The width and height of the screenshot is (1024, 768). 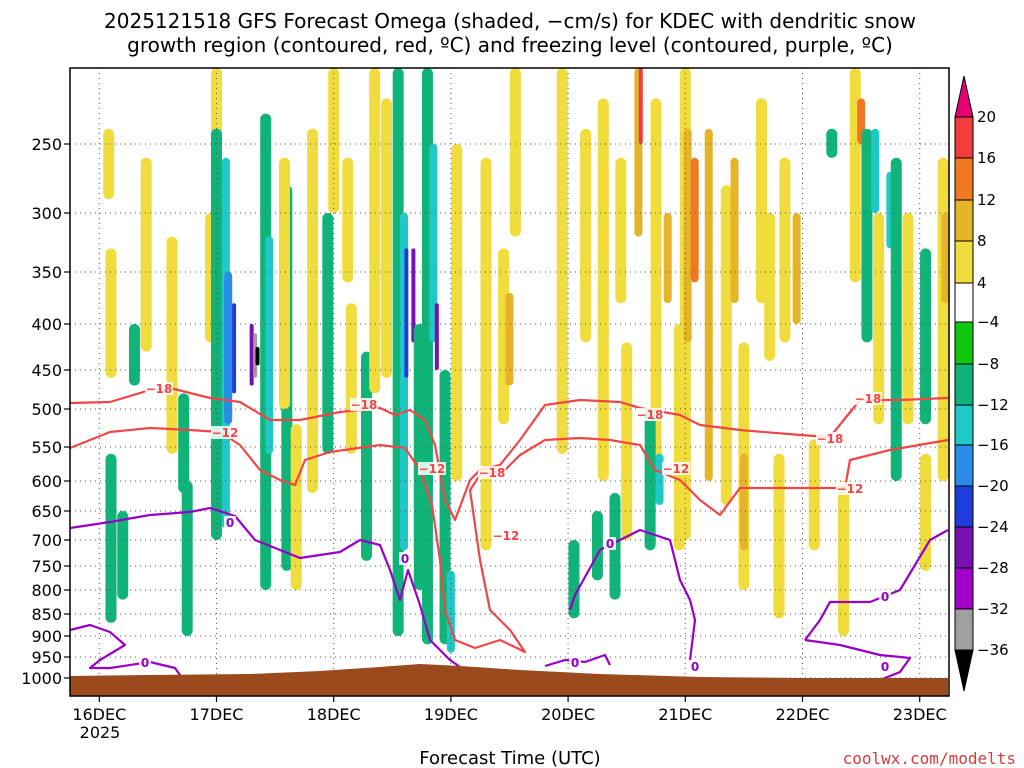 What do you see at coordinates (46, 540) in the screenshot?
I see `y-tick-label: 700` at bounding box center [46, 540].